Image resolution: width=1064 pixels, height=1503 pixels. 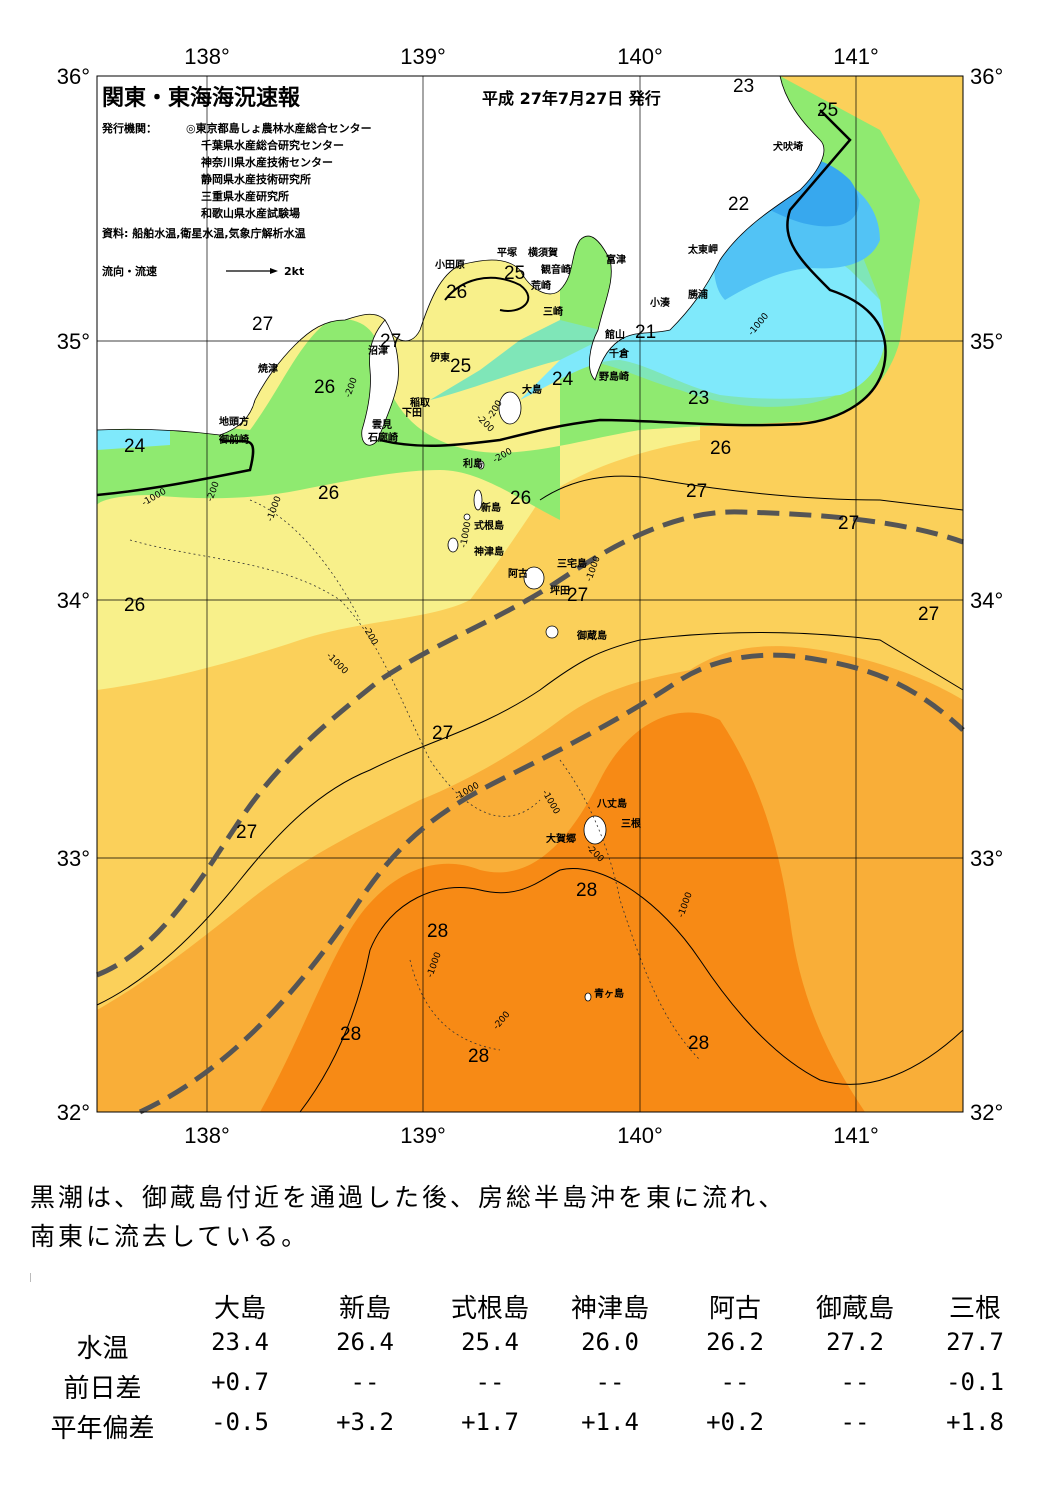 What do you see at coordinates (453, 545) in the screenshot?
I see `island-kozu` at bounding box center [453, 545].